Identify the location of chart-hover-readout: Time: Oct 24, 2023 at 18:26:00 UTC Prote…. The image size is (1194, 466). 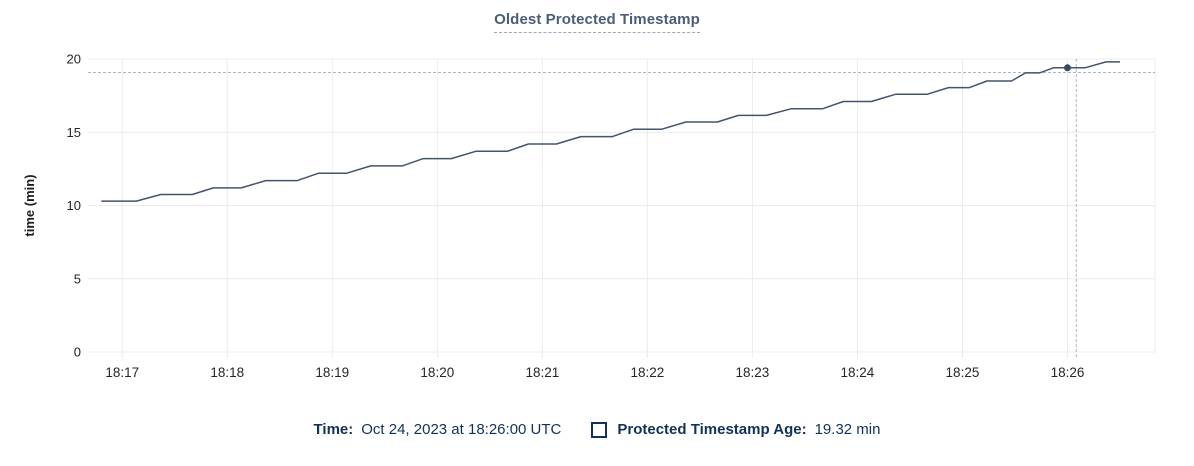
(597, 429).